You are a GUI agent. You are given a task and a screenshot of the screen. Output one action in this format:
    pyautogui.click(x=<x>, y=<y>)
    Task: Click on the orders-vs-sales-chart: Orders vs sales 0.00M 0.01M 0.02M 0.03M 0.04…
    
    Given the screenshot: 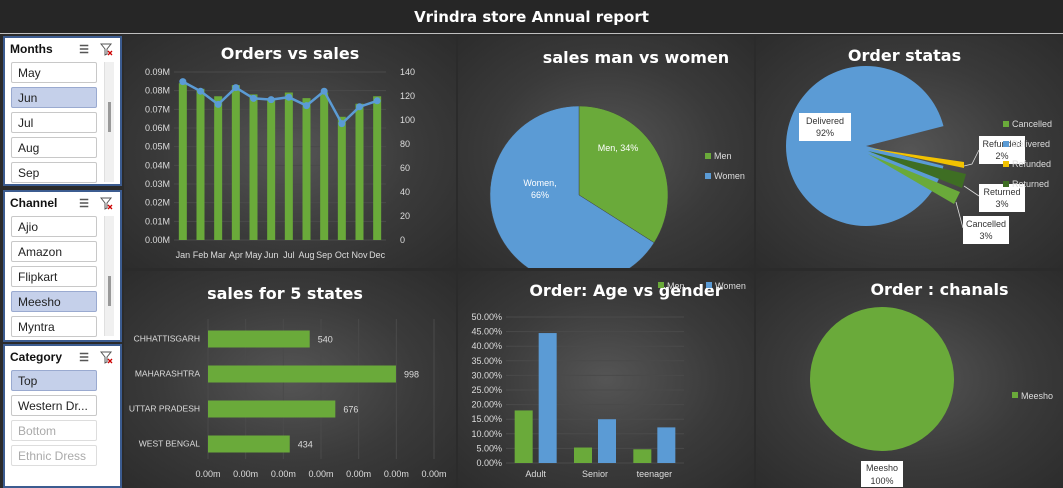 What is the action you would take?
    pyautogui.click(x=290, y=152)
    